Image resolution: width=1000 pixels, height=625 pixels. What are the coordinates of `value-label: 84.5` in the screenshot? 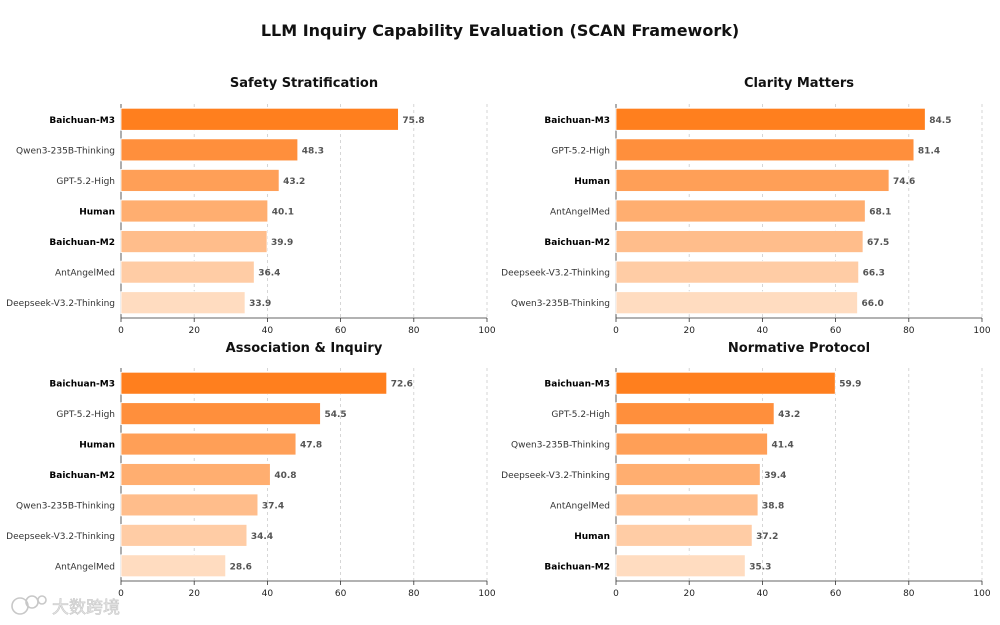 It's located at (940, 121).